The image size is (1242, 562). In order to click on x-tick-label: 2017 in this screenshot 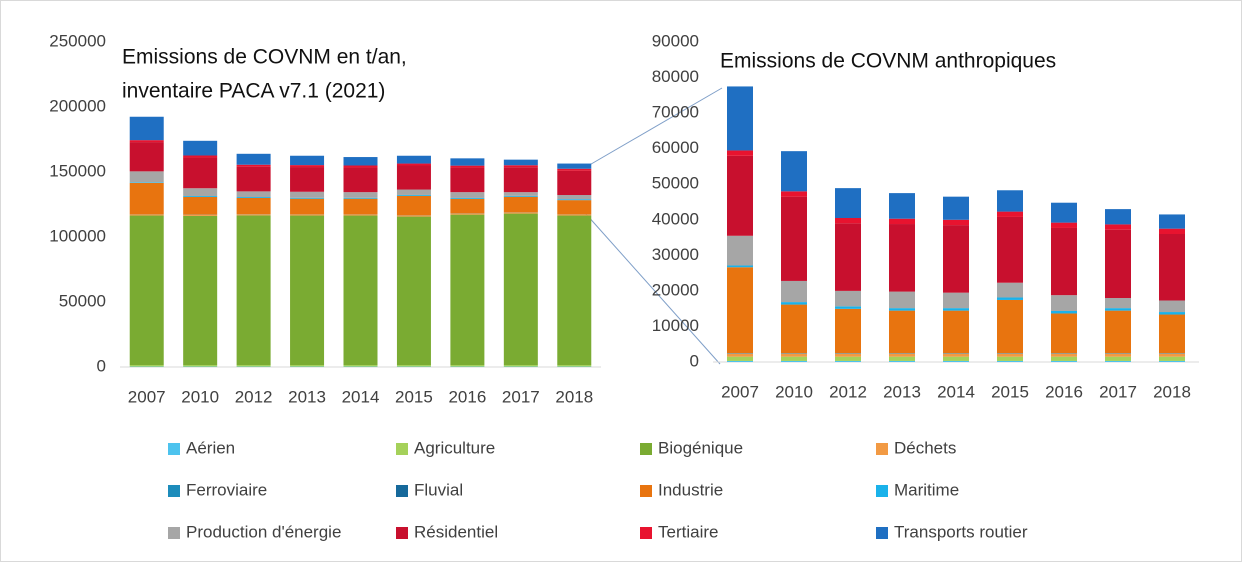, I will do `click(1118, 391)`.